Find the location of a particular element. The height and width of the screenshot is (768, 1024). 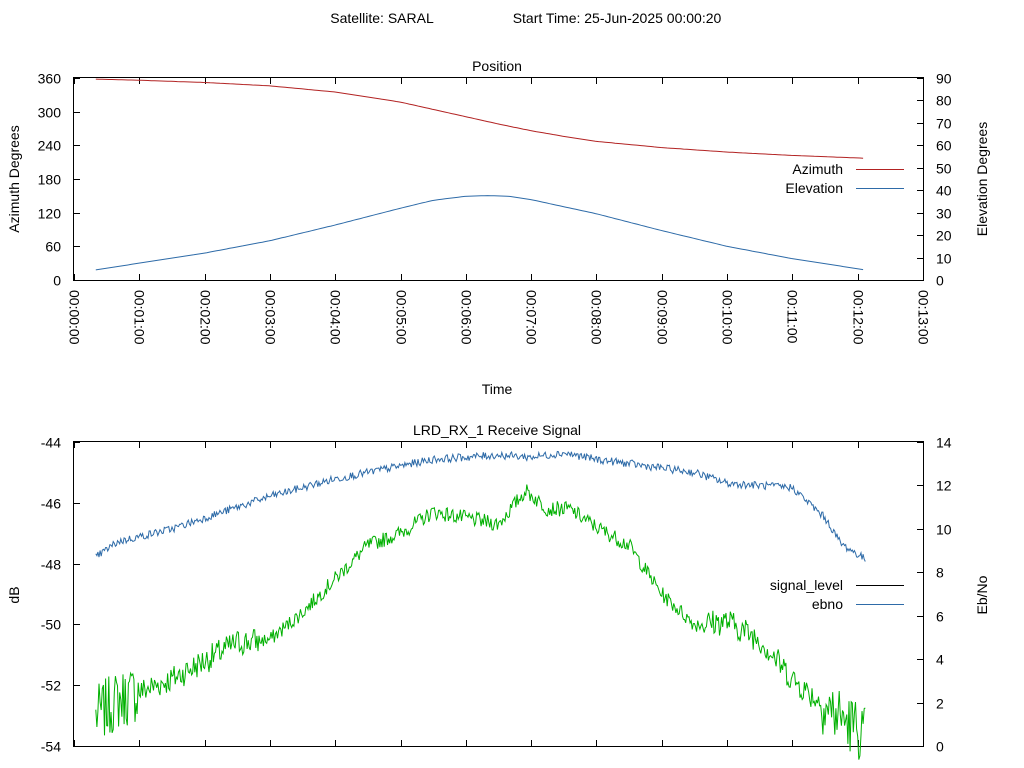

position-x-tick-label: 00:01:00 is located at coordinates (140, 317).